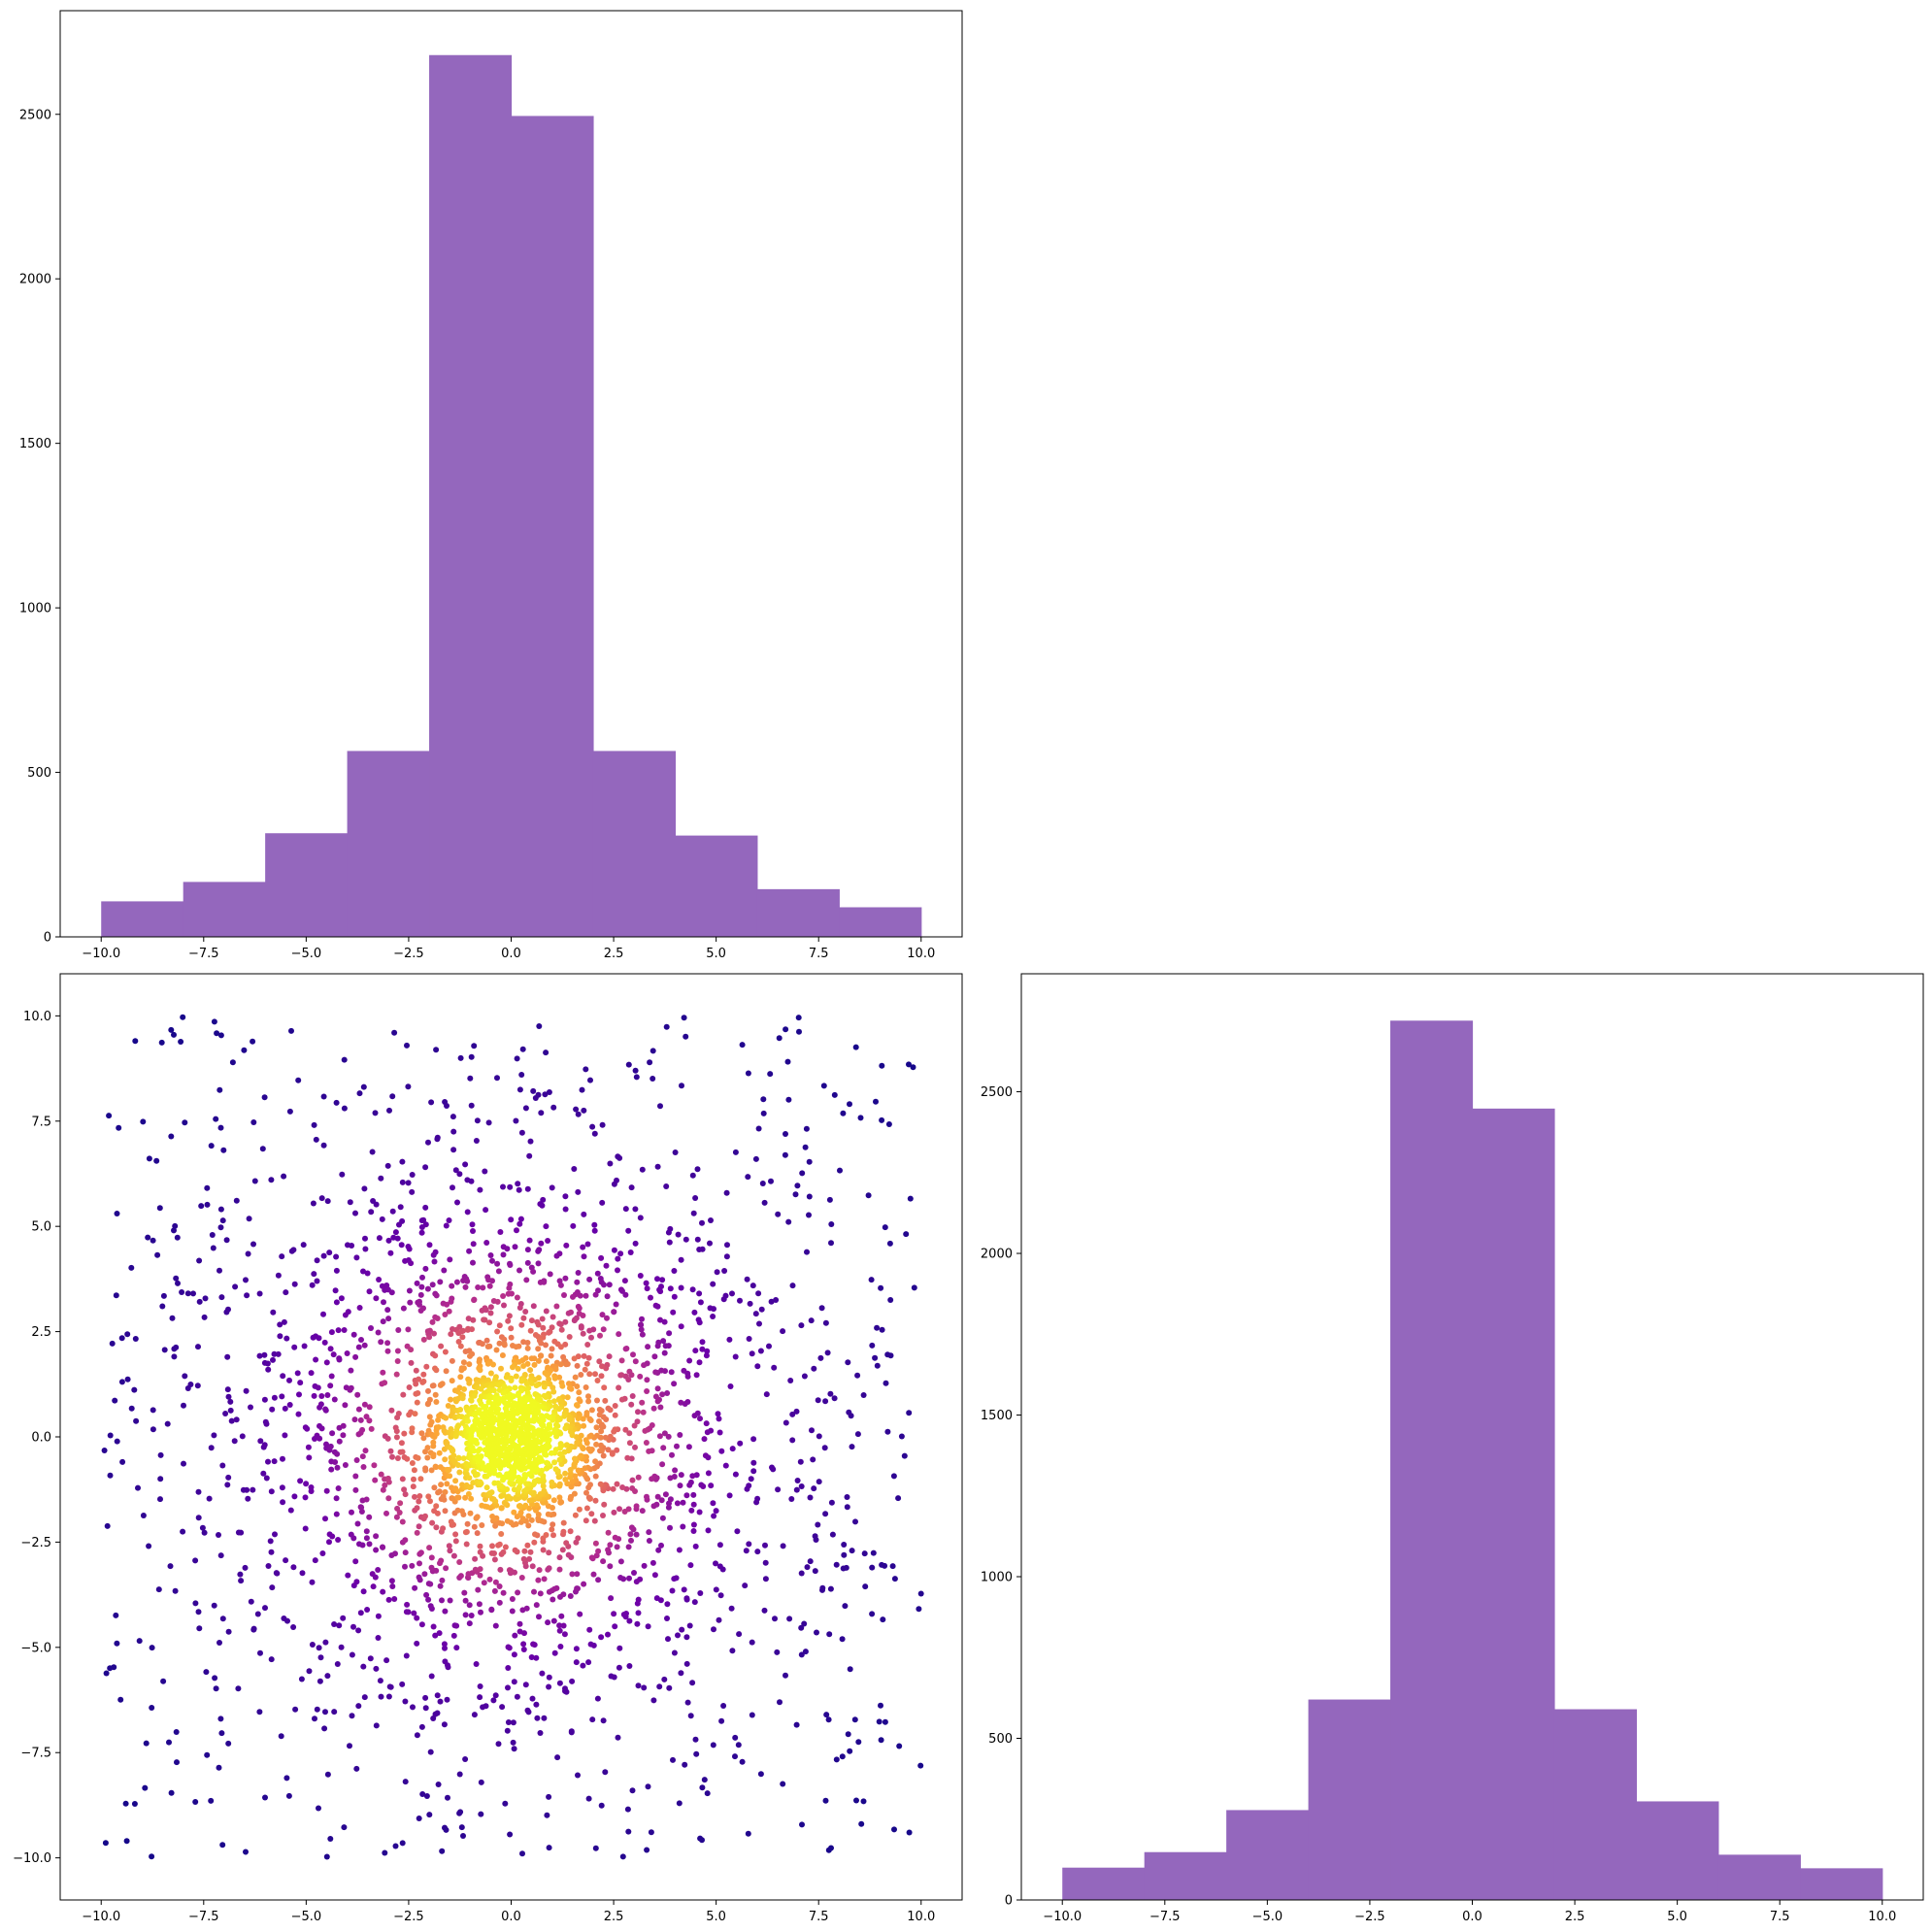 This screenshot has width=1932, height=1932. What do you see at coordinates (409, 1917) in the screenshot?
I see `x-tick-label: −2.5` at bounding box center [409, 1917].